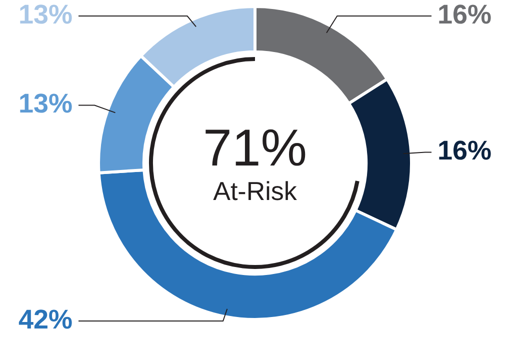 Image resolution: width=510 pixels, height=337 pixels. Describe the element at coordinates (255, 191) in the screenshot. I see `text: At-Risk` at that location.